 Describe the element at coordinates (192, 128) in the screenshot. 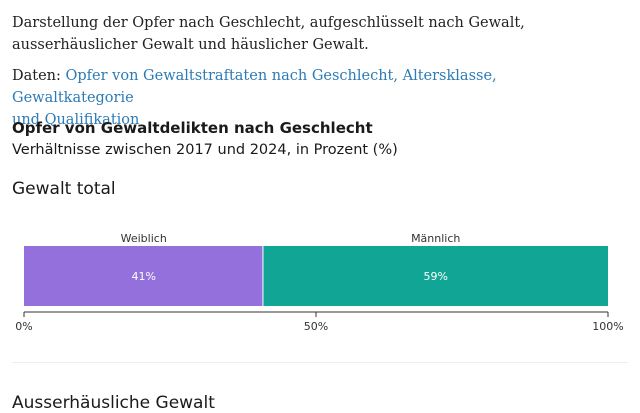

I see `chart-title: Opfer von Gewaltdelikten nach Geschlecht` at that location.